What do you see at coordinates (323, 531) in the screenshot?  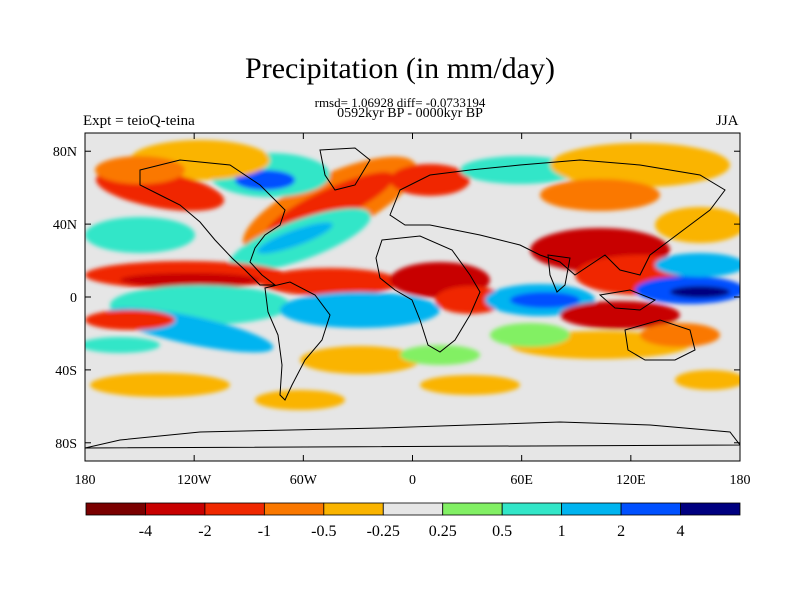 I see `colorbar-label: -0.5` at bounding box center [323, 531].